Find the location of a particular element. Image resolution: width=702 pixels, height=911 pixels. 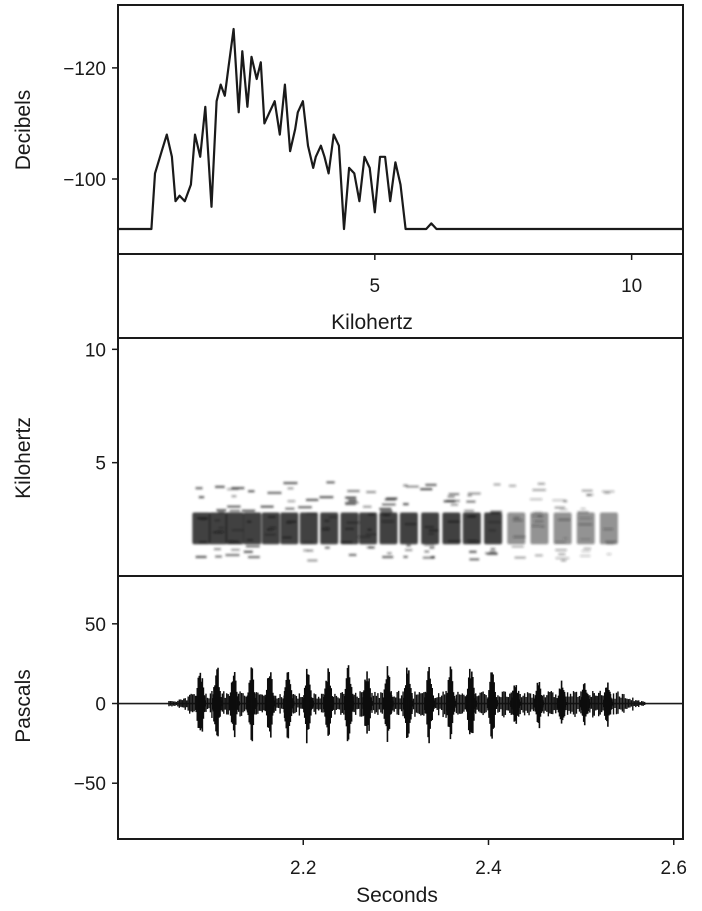

spectrogram-syllables is located at coordinates (405, 521).